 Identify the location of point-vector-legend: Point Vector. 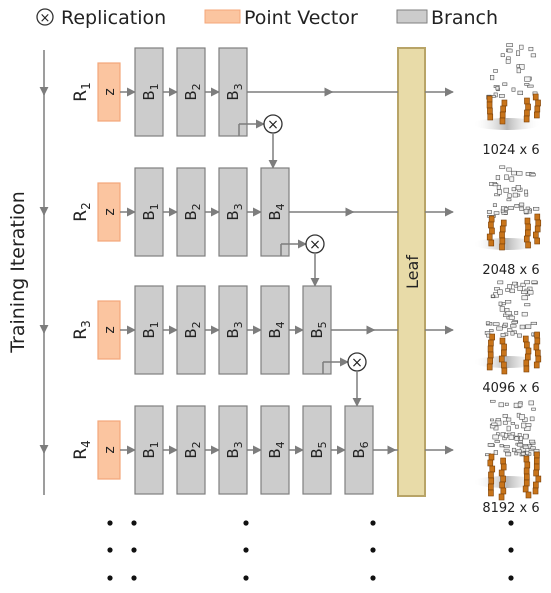
(281, 18).